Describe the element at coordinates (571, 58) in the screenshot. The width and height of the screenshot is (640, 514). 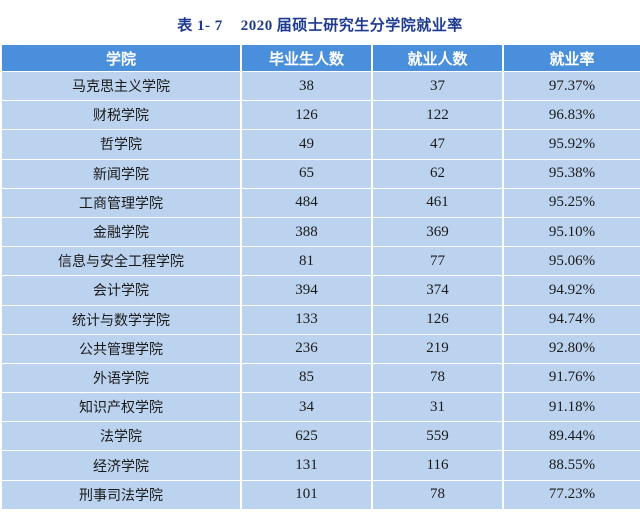
I see `column-header-rate: 就业率` at that location.